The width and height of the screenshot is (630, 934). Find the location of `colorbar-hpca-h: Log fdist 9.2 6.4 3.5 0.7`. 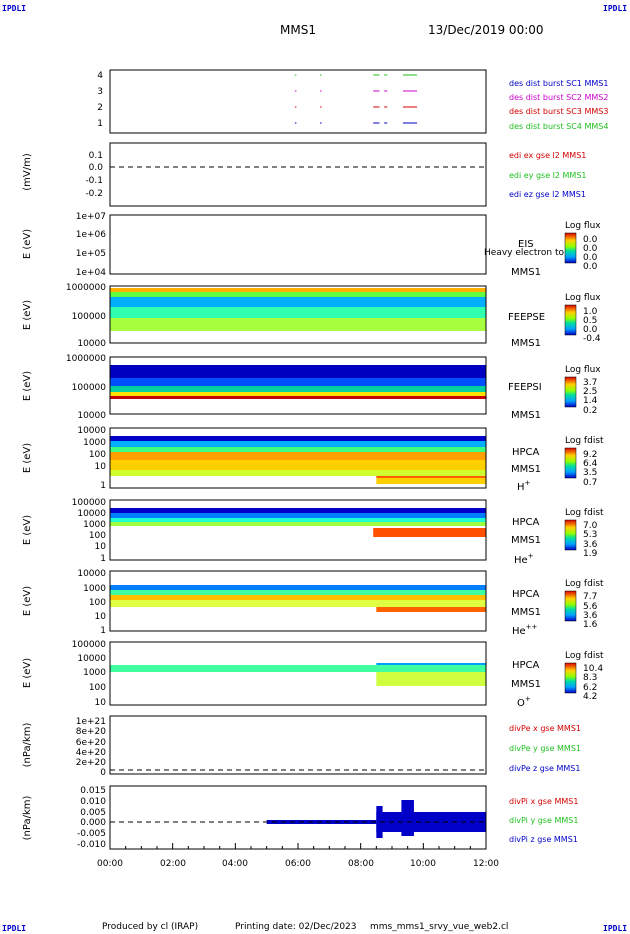

colorbar-hpca-h: Log fdist 9.2 6.4 3.5 0.7 is located at coordinates (584, 462).